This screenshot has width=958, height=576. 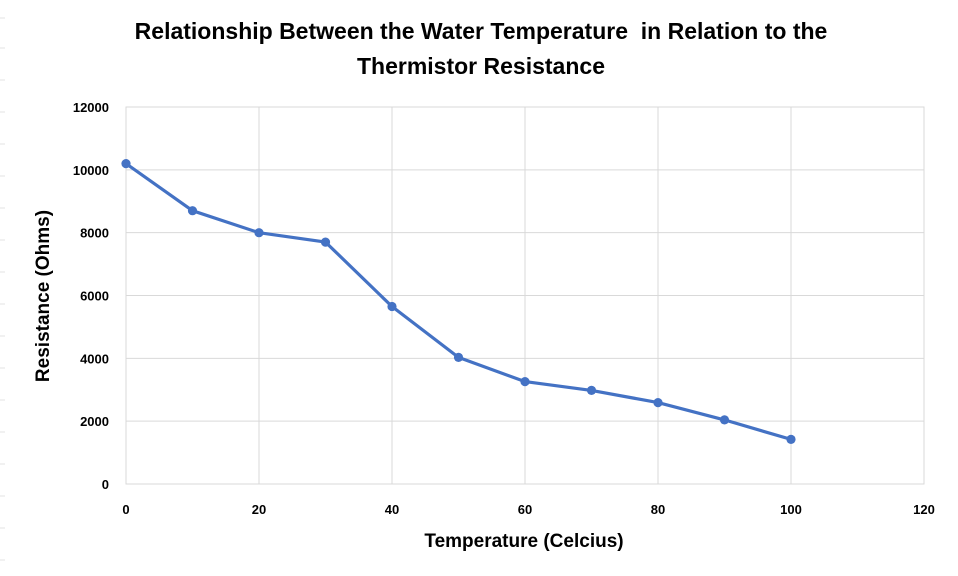 What do you see at coordinates (791, 509) in the screenshot?
I see `x-tick-label: 100` at bounding box center [791, 509].